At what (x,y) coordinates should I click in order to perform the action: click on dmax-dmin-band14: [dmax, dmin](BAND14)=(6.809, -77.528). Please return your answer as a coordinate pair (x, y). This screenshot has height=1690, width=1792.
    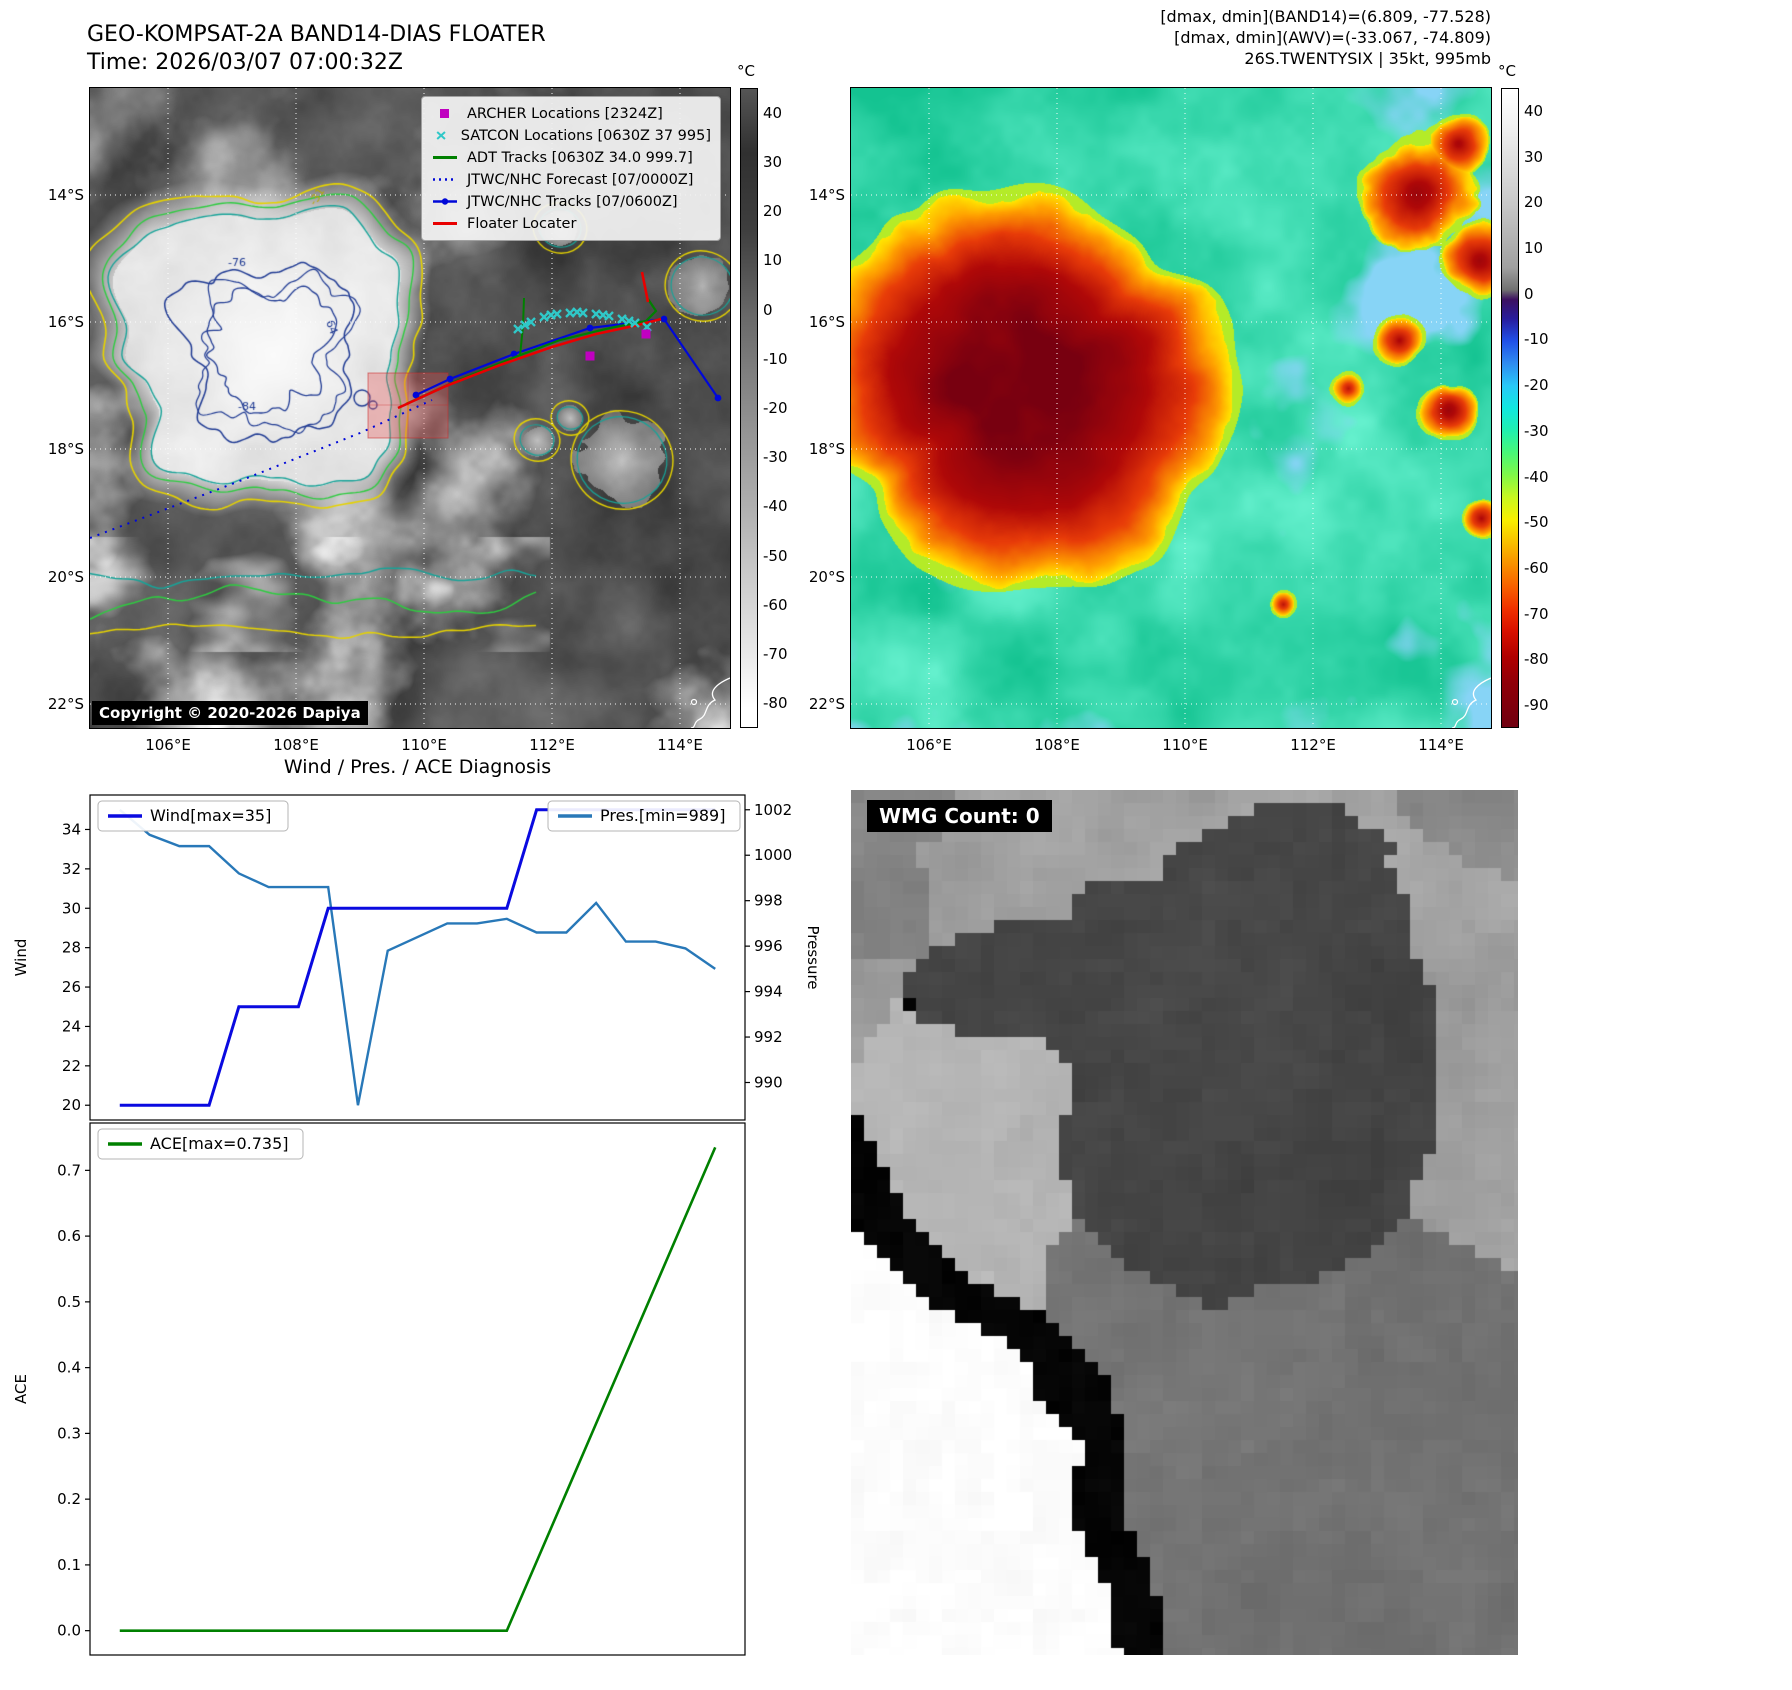
    Looking at the image, I should click on (1325, 16).